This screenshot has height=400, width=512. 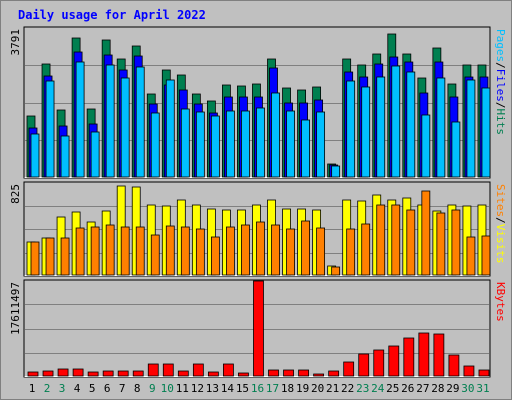 I want to click on legend-files: Files, so click(x=500, y=85).